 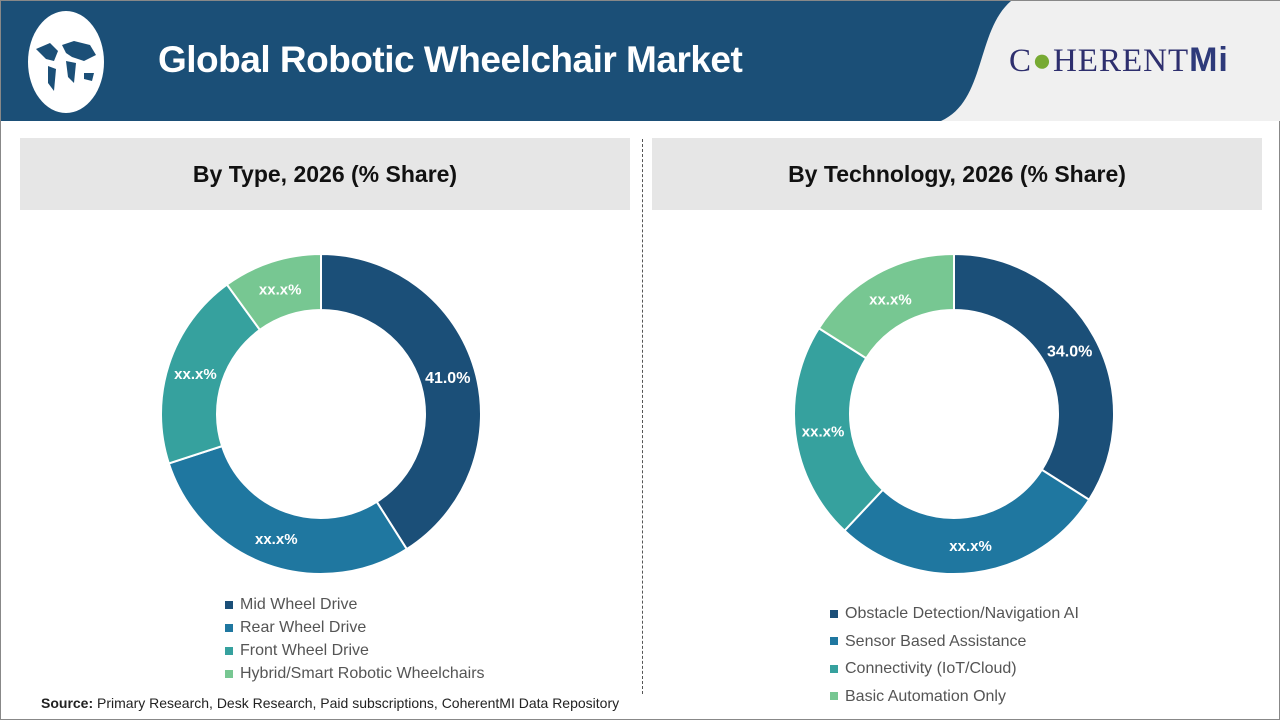 I want to click on legend-item: Front Wheel Drive, so click(x=355, y=650).